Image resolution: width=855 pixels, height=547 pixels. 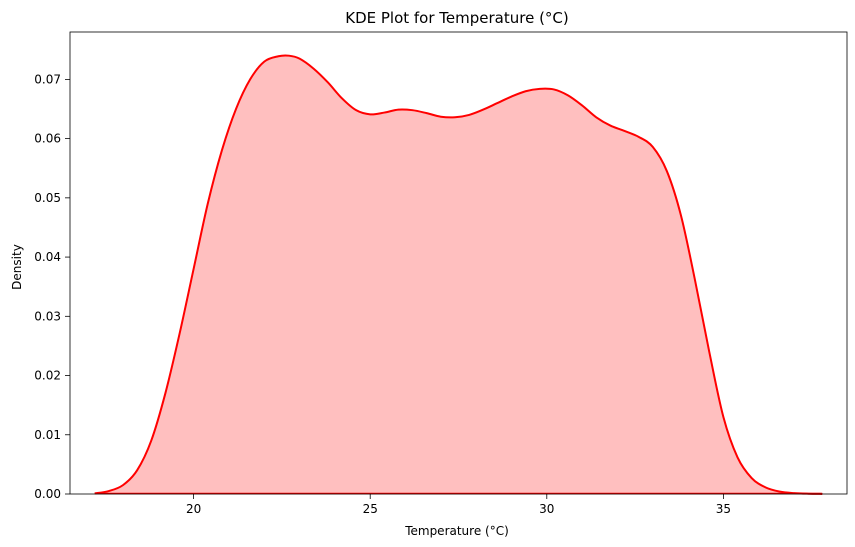 I want to click on y-tick-label: 0.04, so click(x=47, y=257).